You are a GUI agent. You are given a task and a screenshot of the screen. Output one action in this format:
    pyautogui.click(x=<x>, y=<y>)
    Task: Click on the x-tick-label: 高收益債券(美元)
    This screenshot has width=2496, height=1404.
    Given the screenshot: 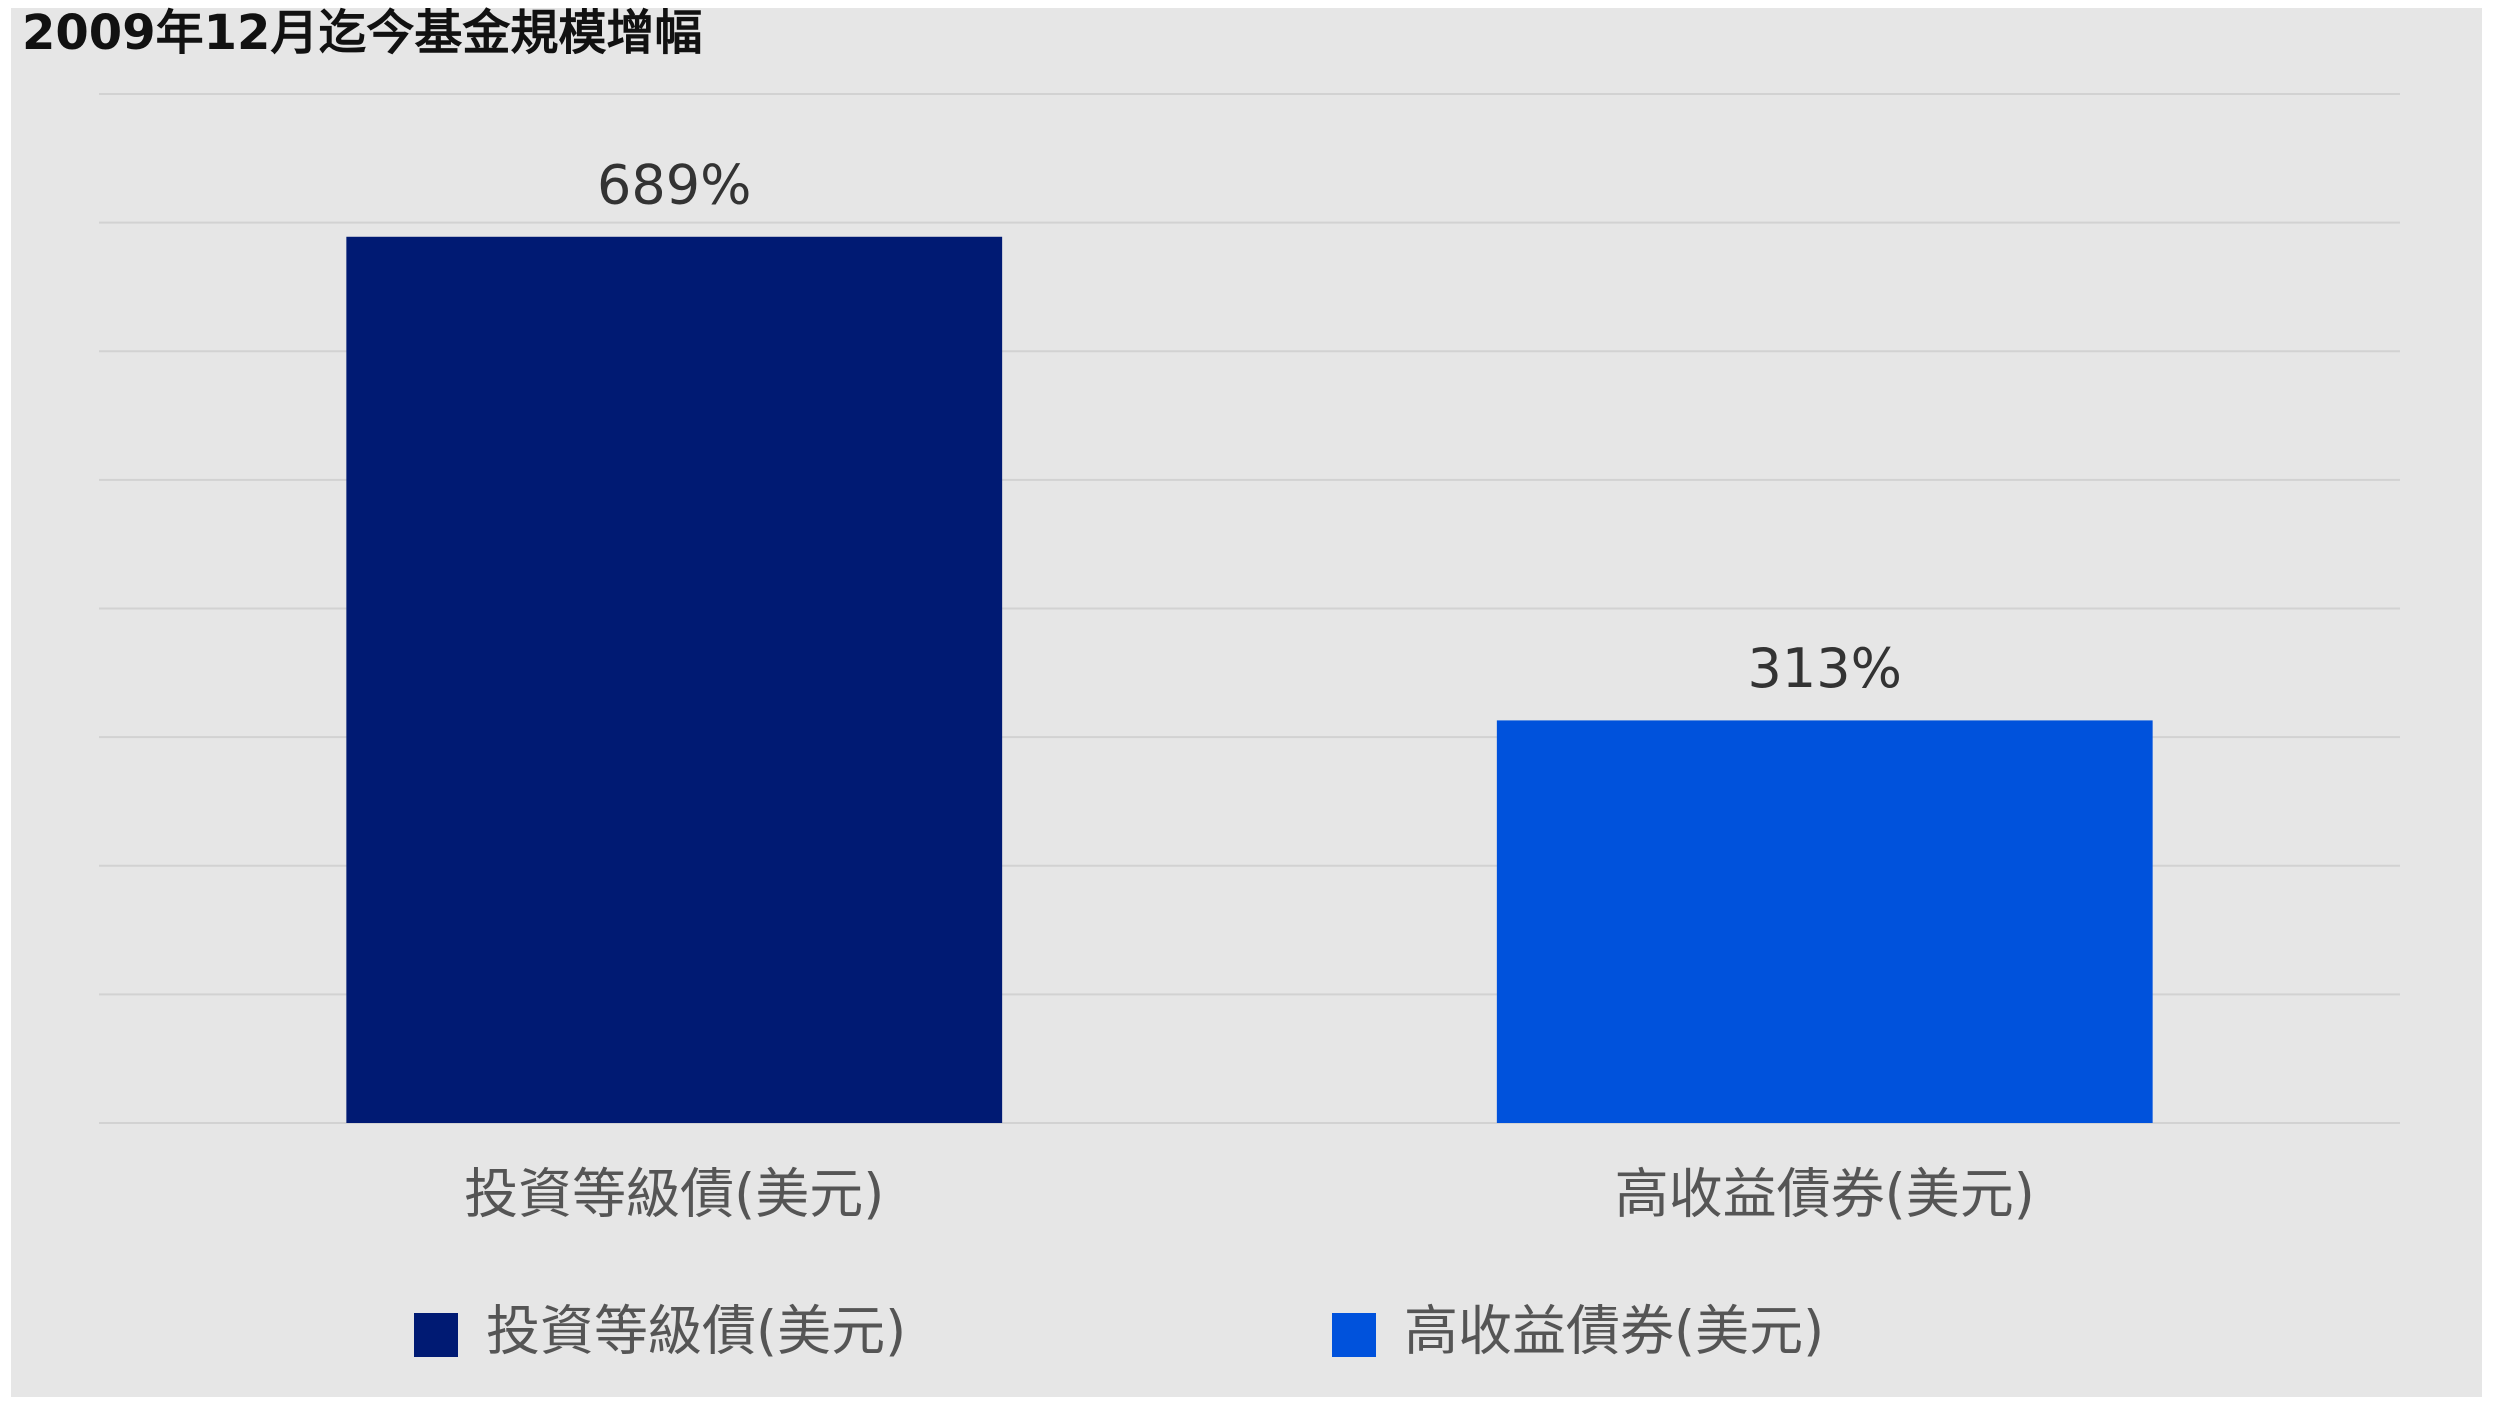 What is the action you would take?
    pyautogui.click(x=1825, y=1194)
    